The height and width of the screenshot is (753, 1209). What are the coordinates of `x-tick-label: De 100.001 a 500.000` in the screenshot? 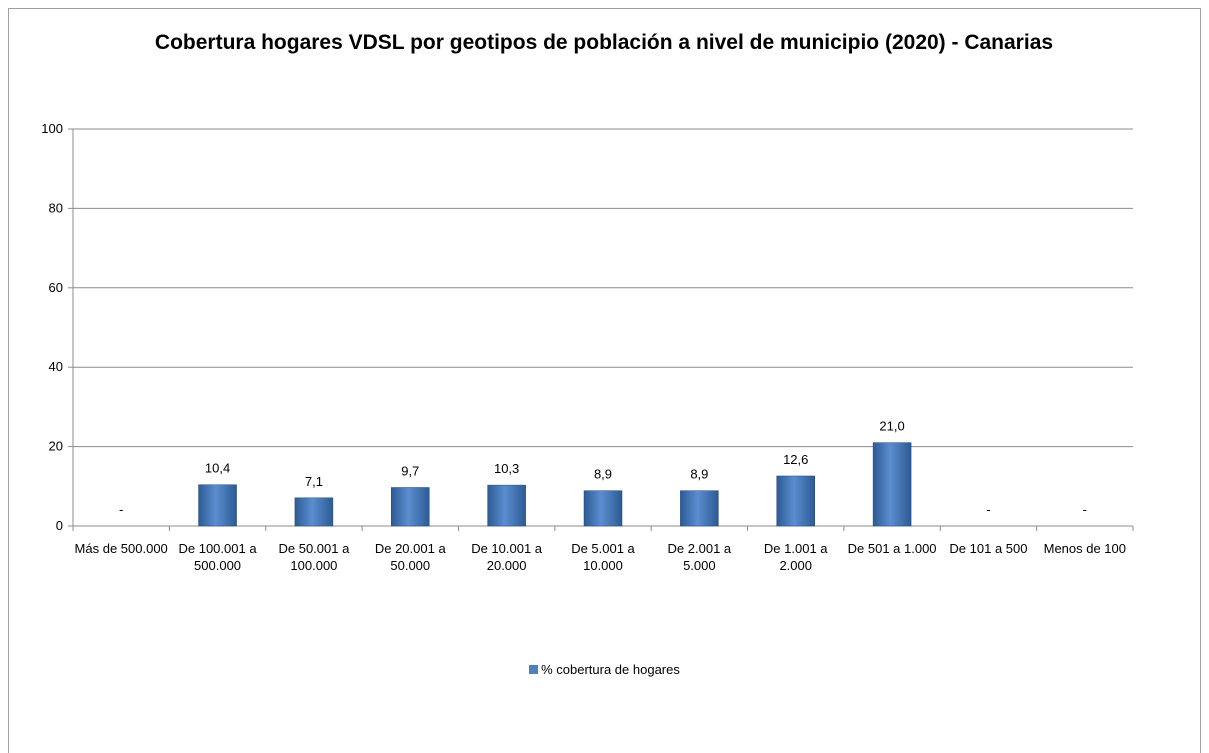 It's located at (217, 557).